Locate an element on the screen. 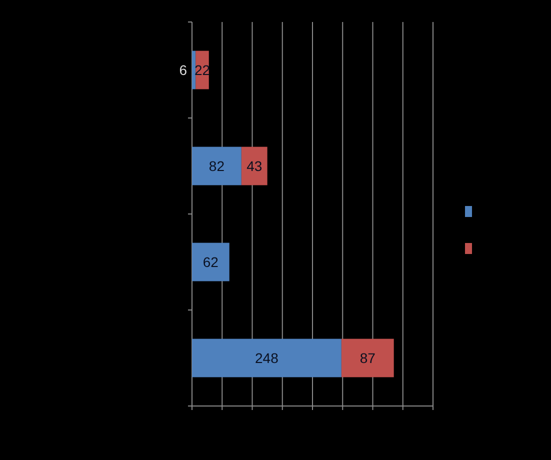  data-label: 62 is located at coordinates (210, 262).